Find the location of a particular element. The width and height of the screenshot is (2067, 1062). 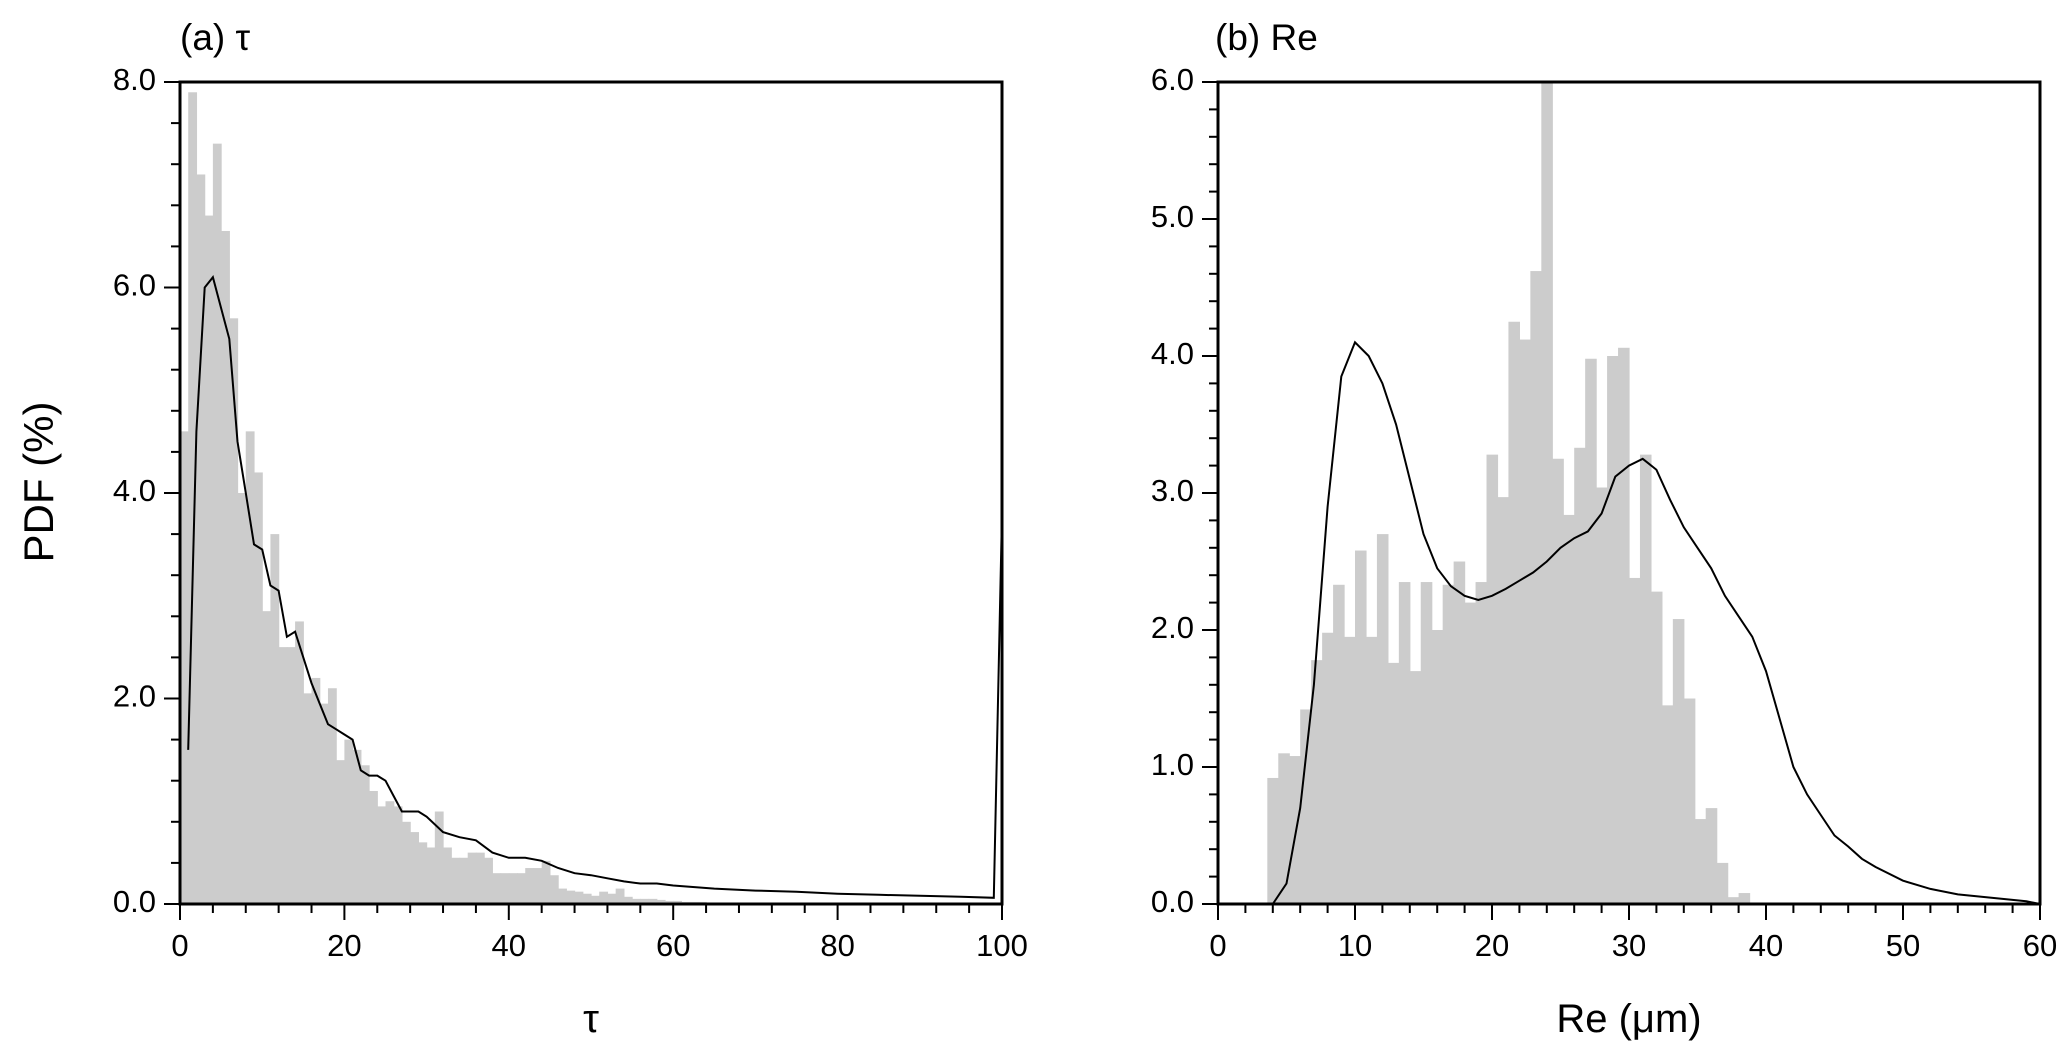

y-tick-label: 5.0 is located at coordinates (1172, 216).